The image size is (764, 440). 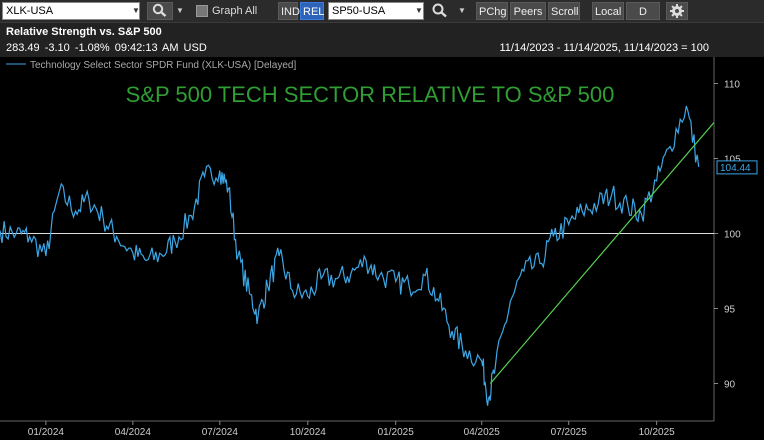 I want to click on x-tick-label: 10/2024, so click(x=308, y=432).